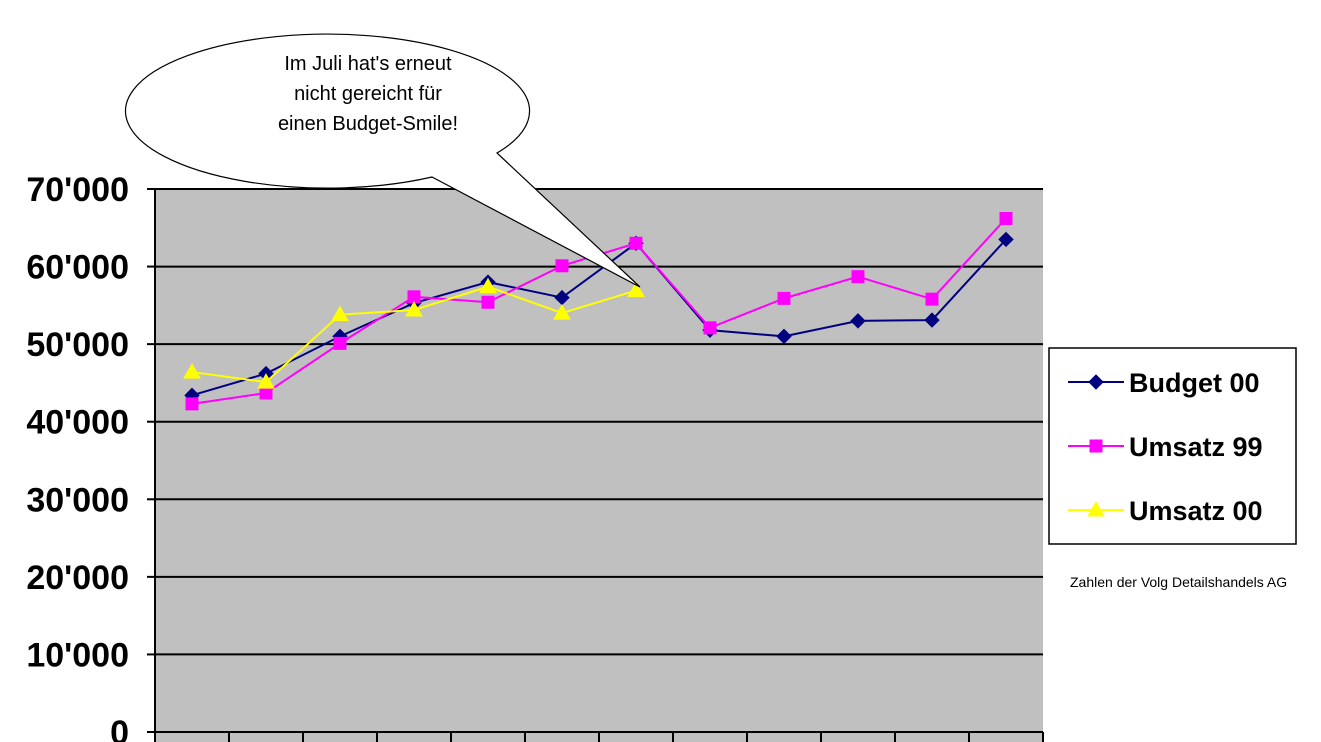 This screenshot has width=1321, height=742. What do you see at coordinates (368, 94) in the screenshot?
I see `callout-line-2: nicht gereicht für` at bounding box center [368, 94].